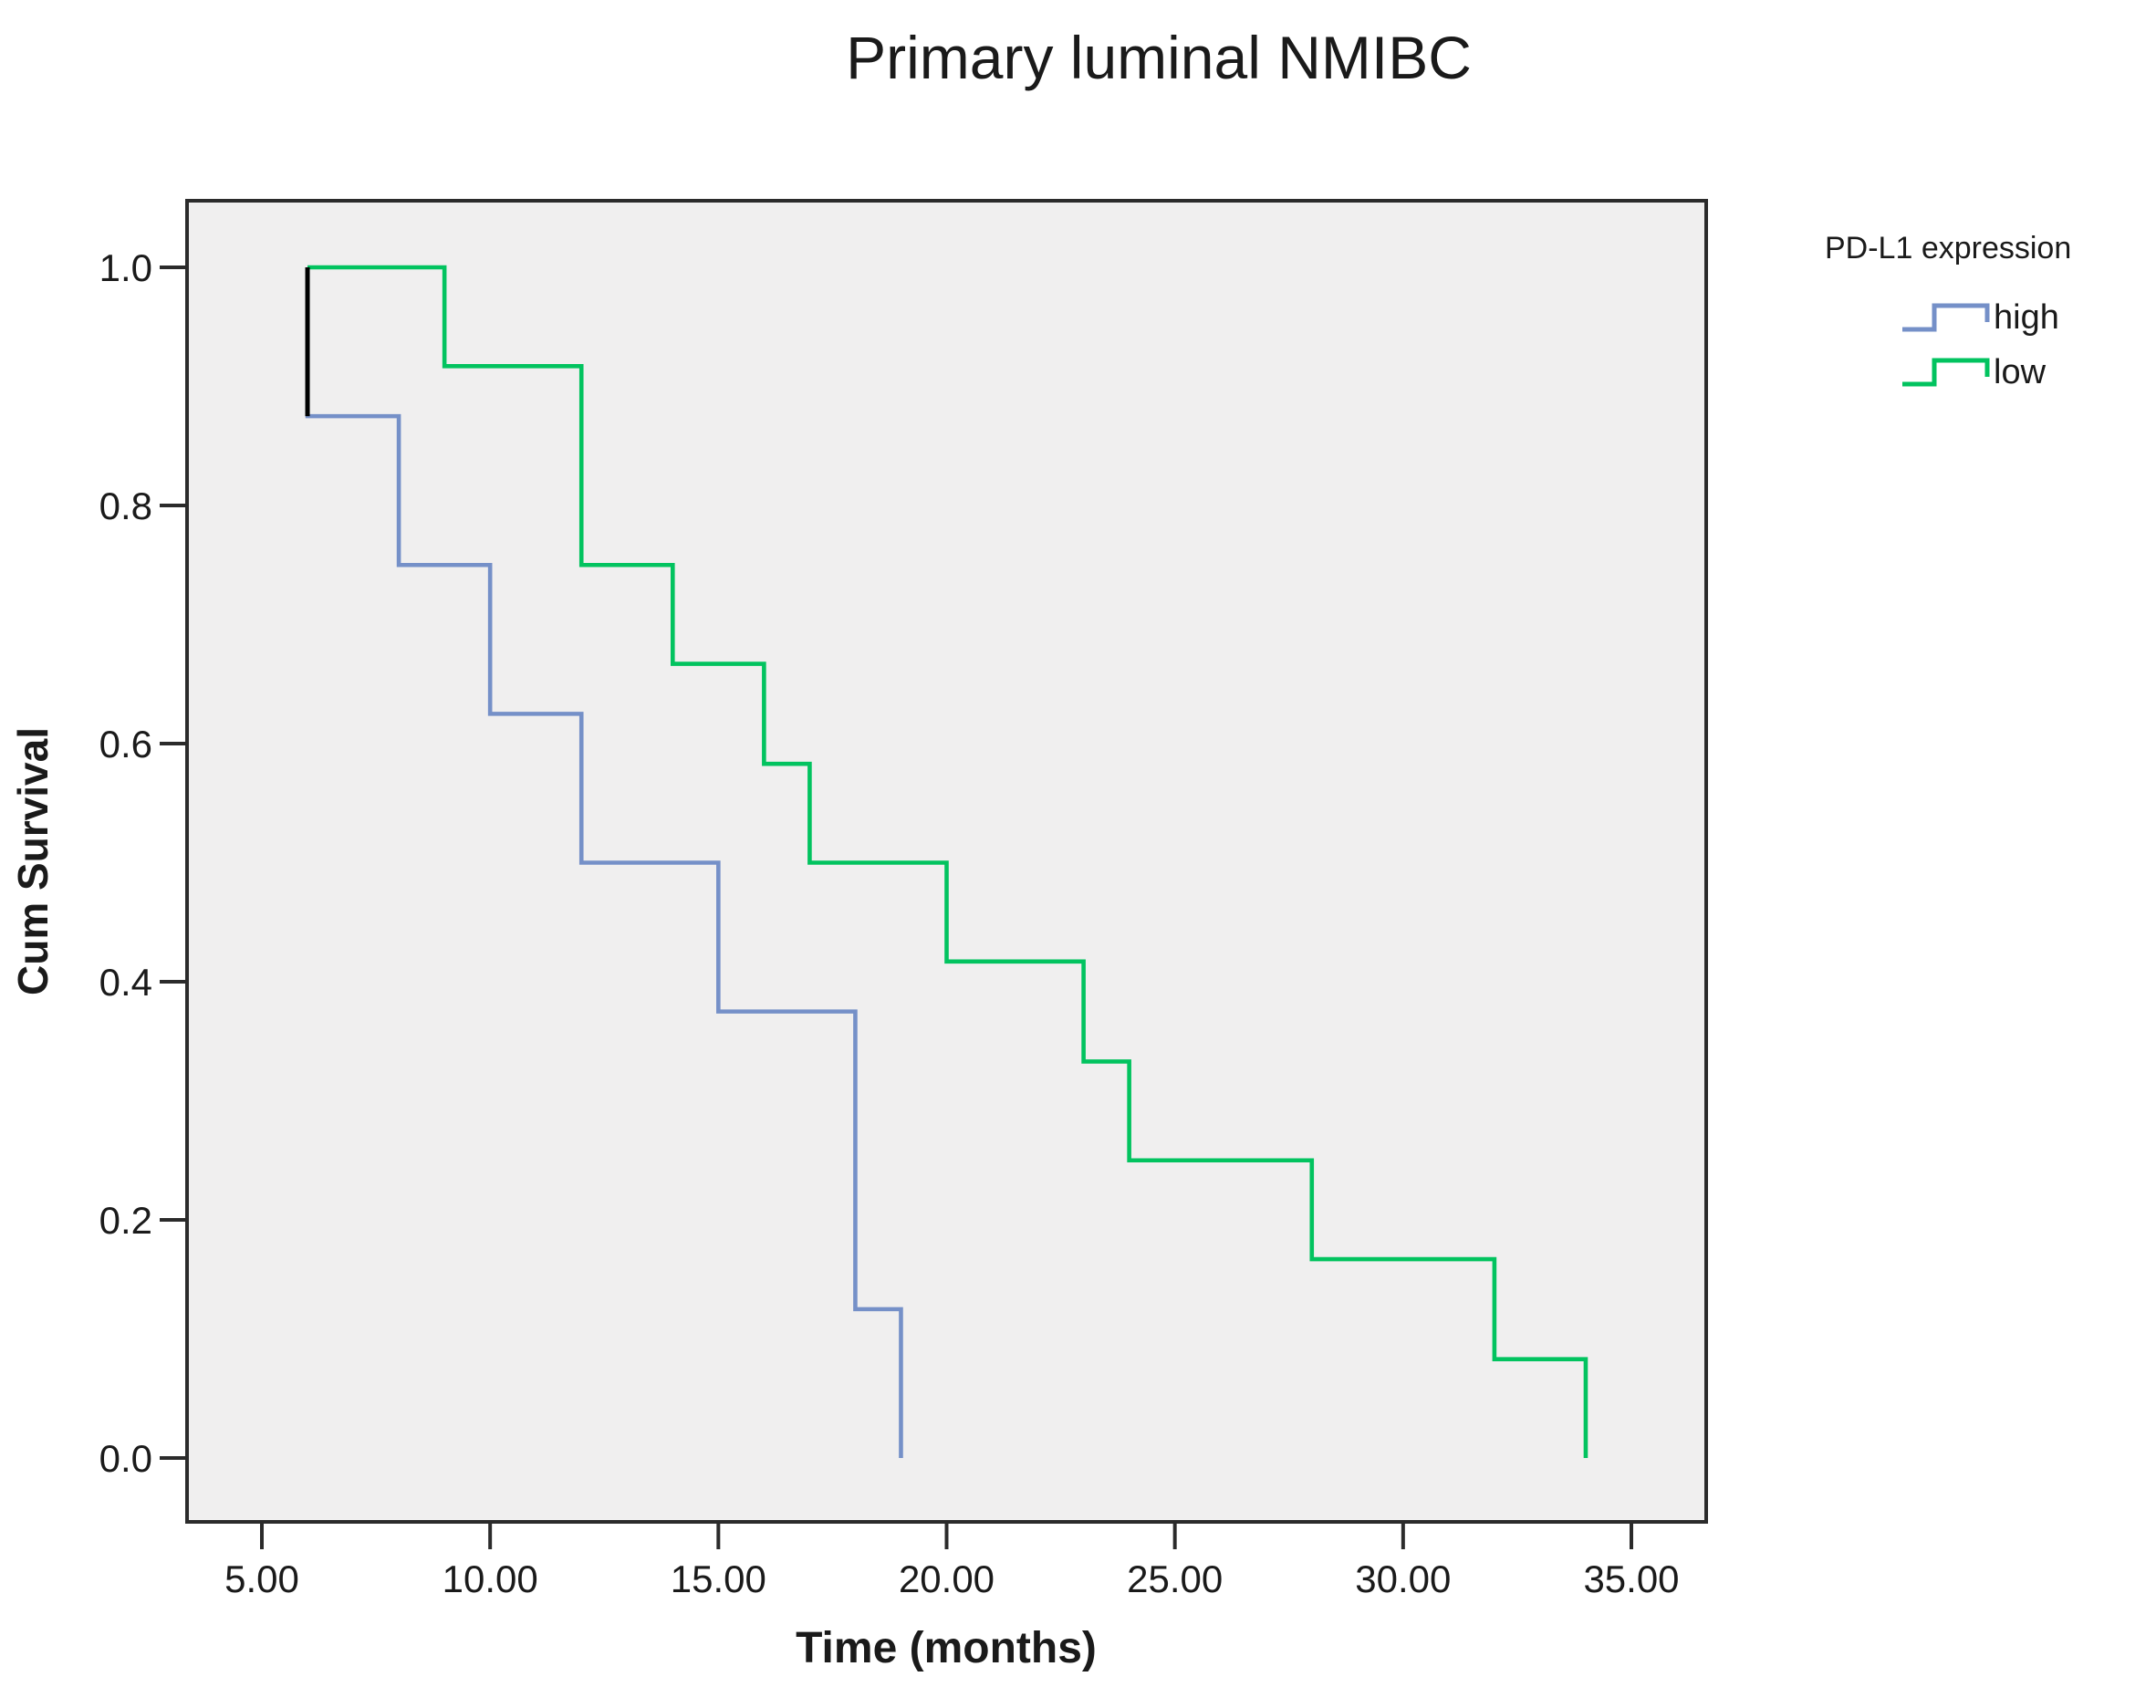  Describe the element at coordinates (947, 1648) in the screenshot. I see `x-axis-title: Time (months)` at that location.